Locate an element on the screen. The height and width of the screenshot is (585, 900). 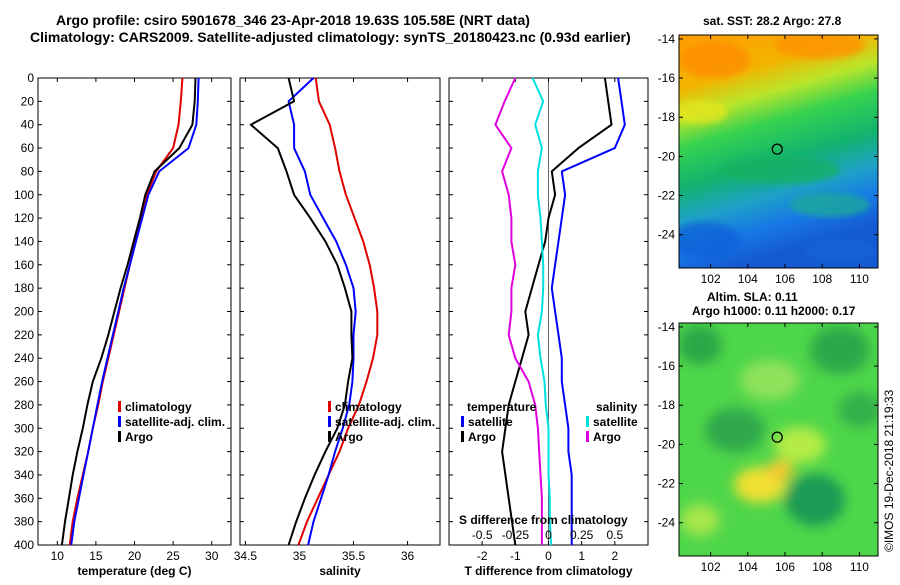
legend-label-s-argo: Argo is located at coordinates (607, 437).